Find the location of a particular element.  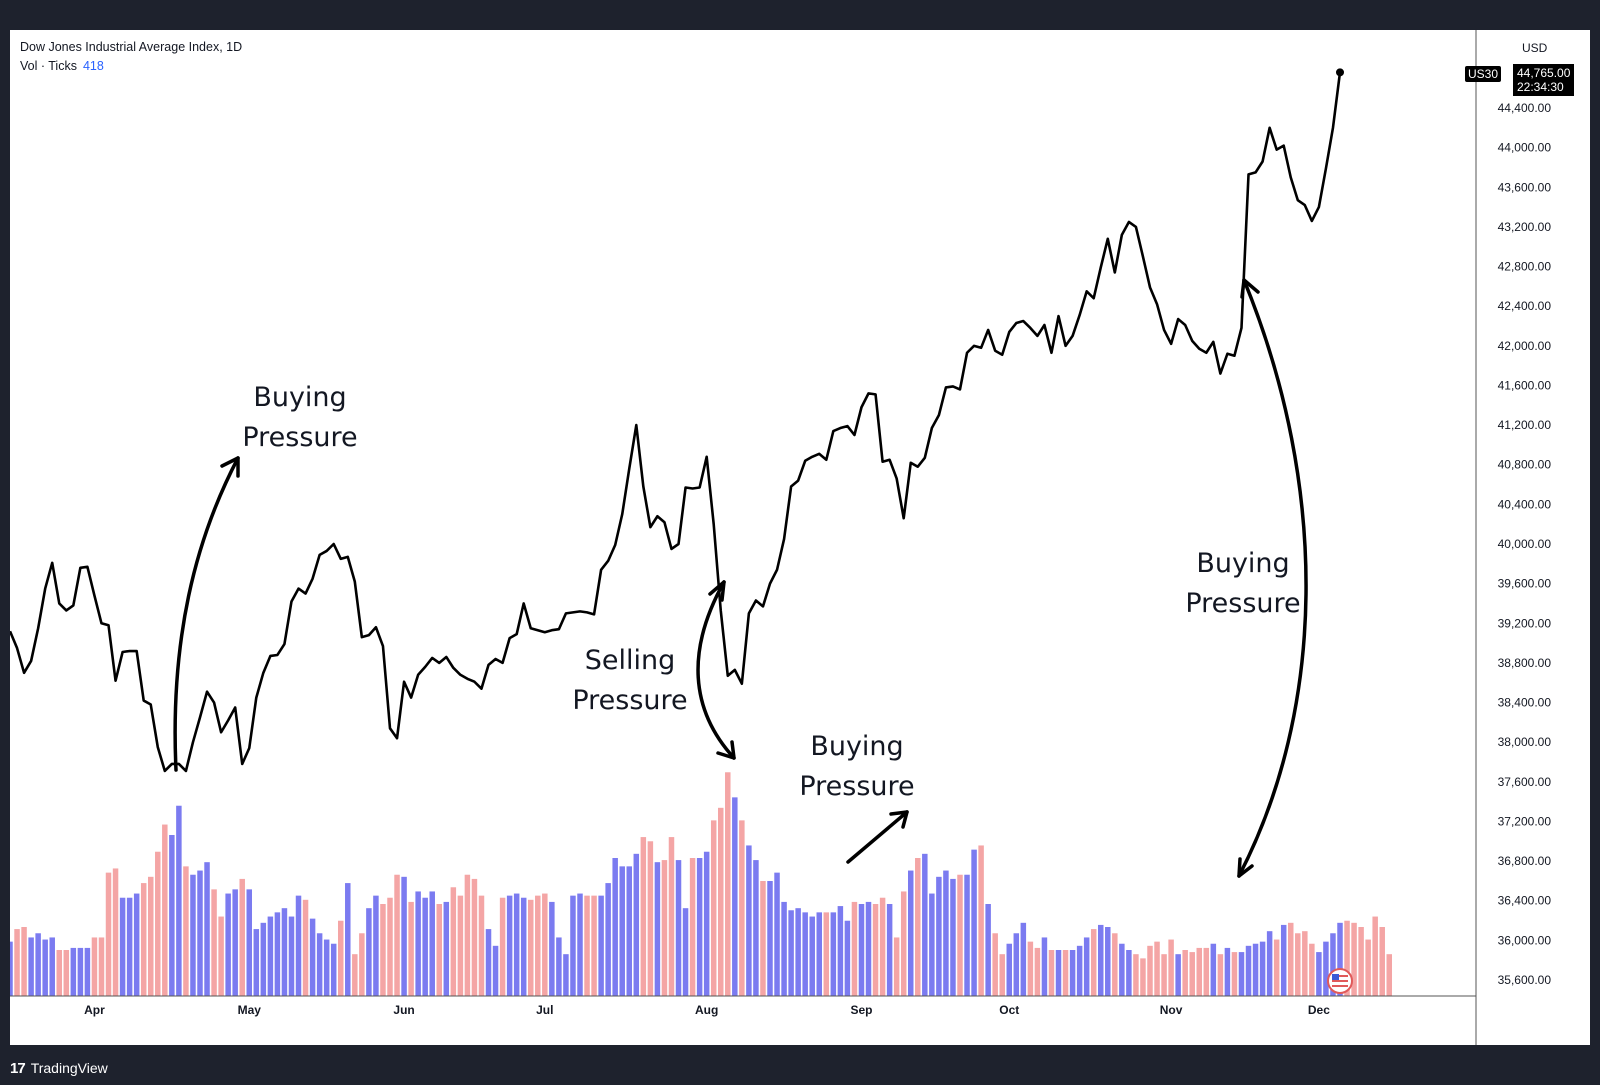

annotation-buying-pressure-1: Buying Pressure is located at coordinates (300, 418).